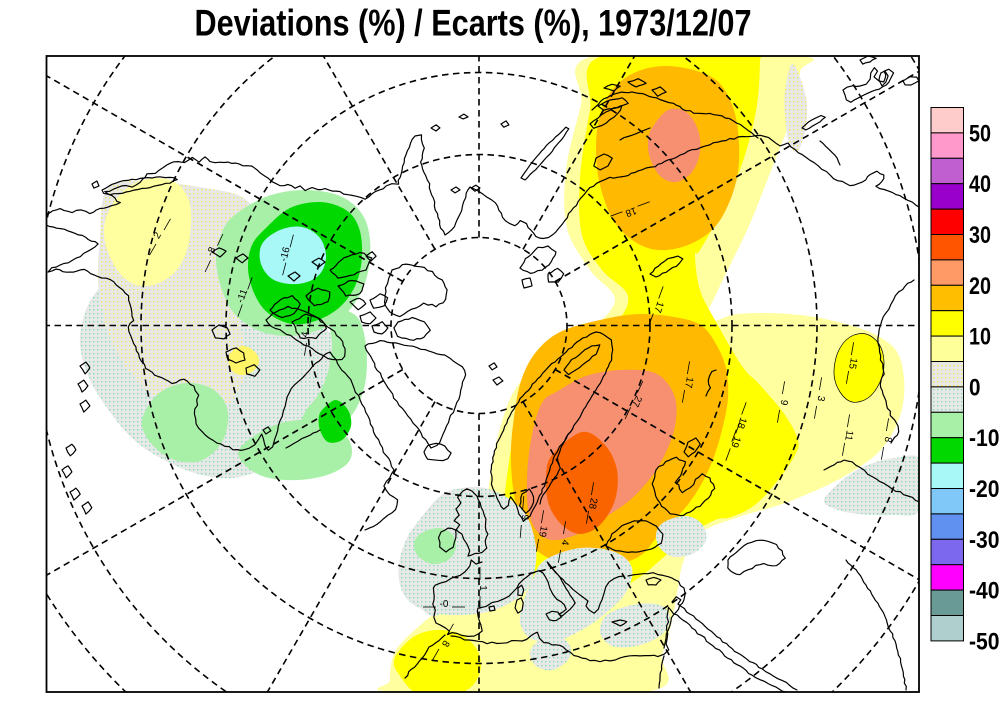 The image size is (1000, 726). Describe the element at coordinates (242, 295) in the screenshot. I see `svg-text: -11` at that location.